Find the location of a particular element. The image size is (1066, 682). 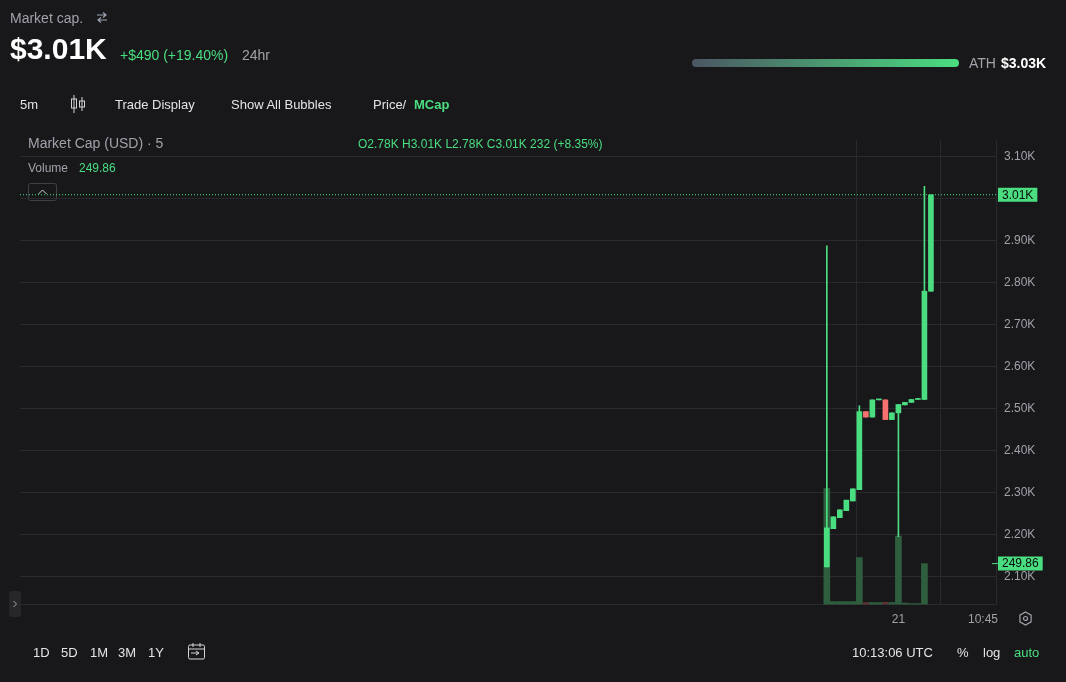

text: 5m is located at coordinates (29, 104).